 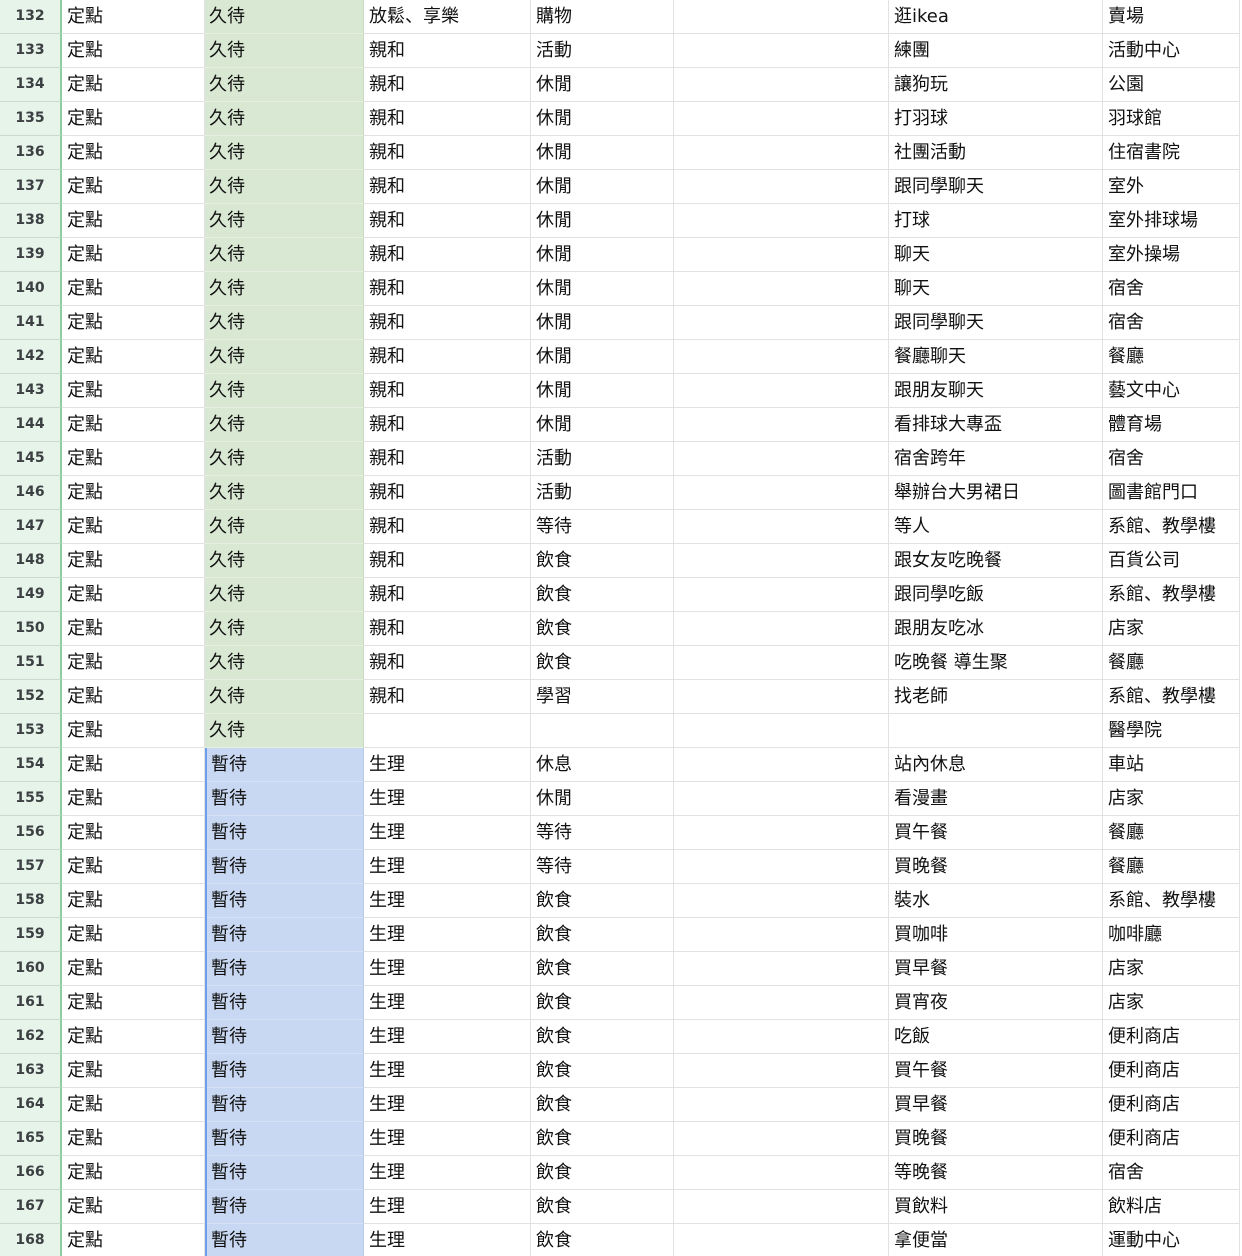 I want to click on row-header: 161, so click(x=31, y=1003).